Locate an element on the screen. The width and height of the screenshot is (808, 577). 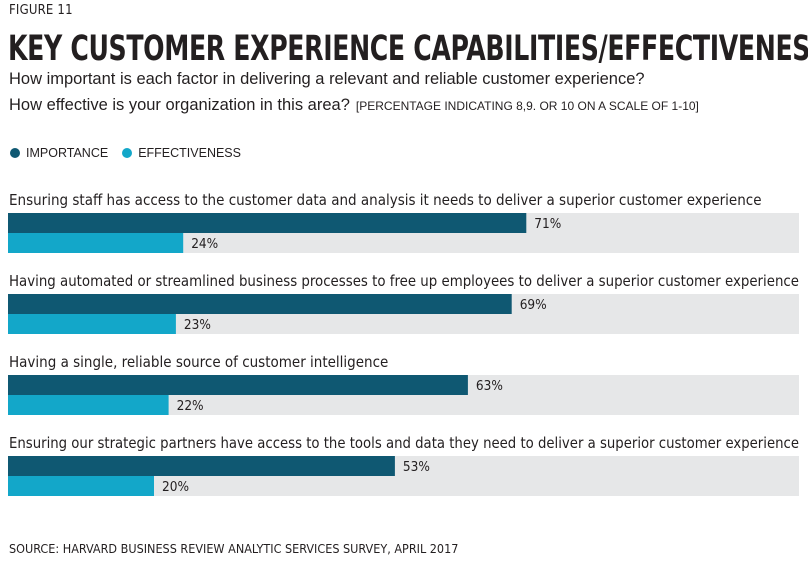
legend-item-effectiveness: EFFECTIVENESS is located at coordinates (181, 153).